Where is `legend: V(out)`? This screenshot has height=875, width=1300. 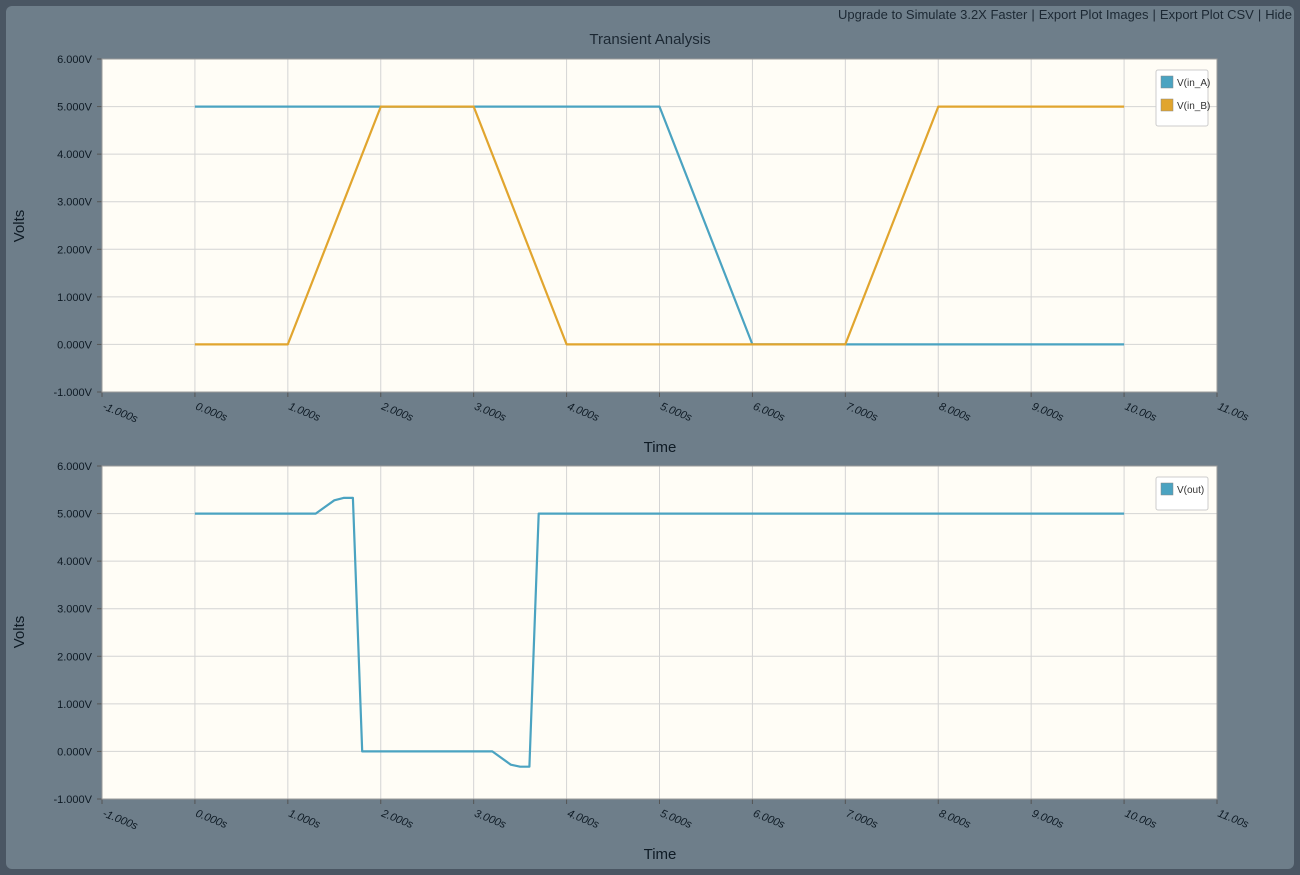
legend: V(out) is located at coordinates (1182, 493).